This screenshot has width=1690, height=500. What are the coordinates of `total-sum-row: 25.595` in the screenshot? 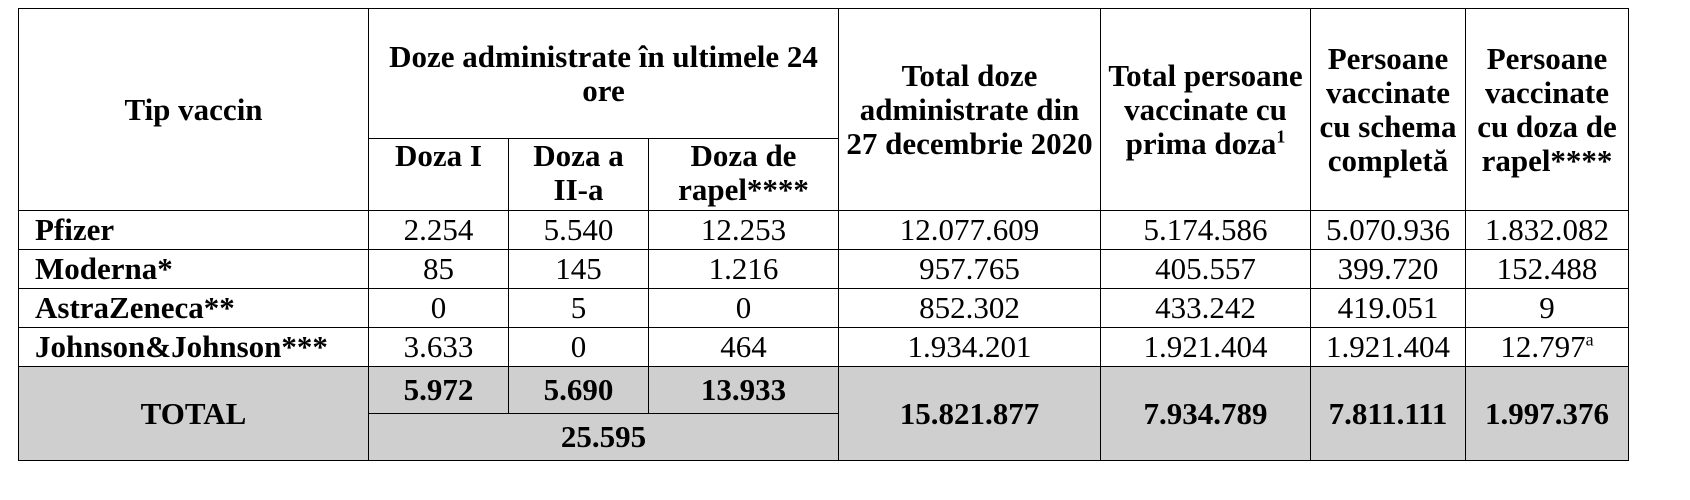 It's located at (824, 437).